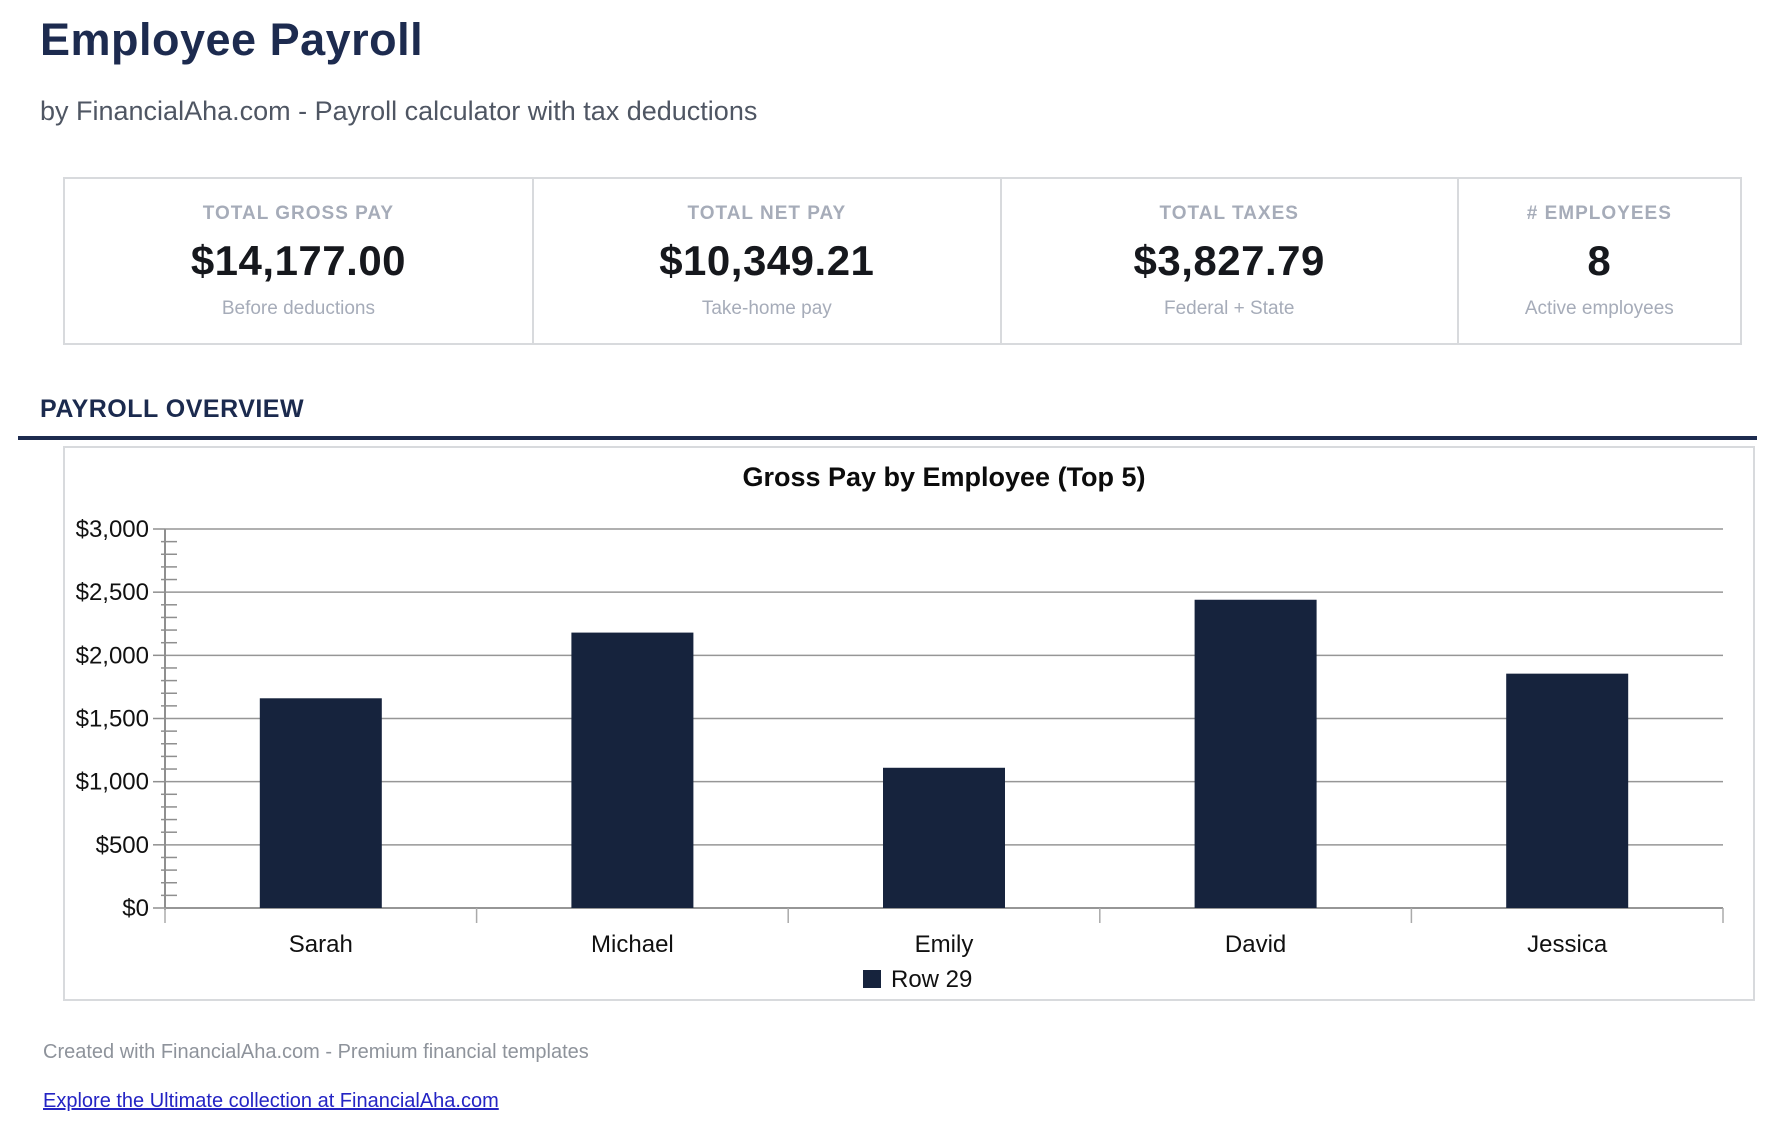 The width and height of the screenshot is (1777, 1130). Describe the element at coordinates (632, 770) in the screenshot. I see `bar-michael` at that location.